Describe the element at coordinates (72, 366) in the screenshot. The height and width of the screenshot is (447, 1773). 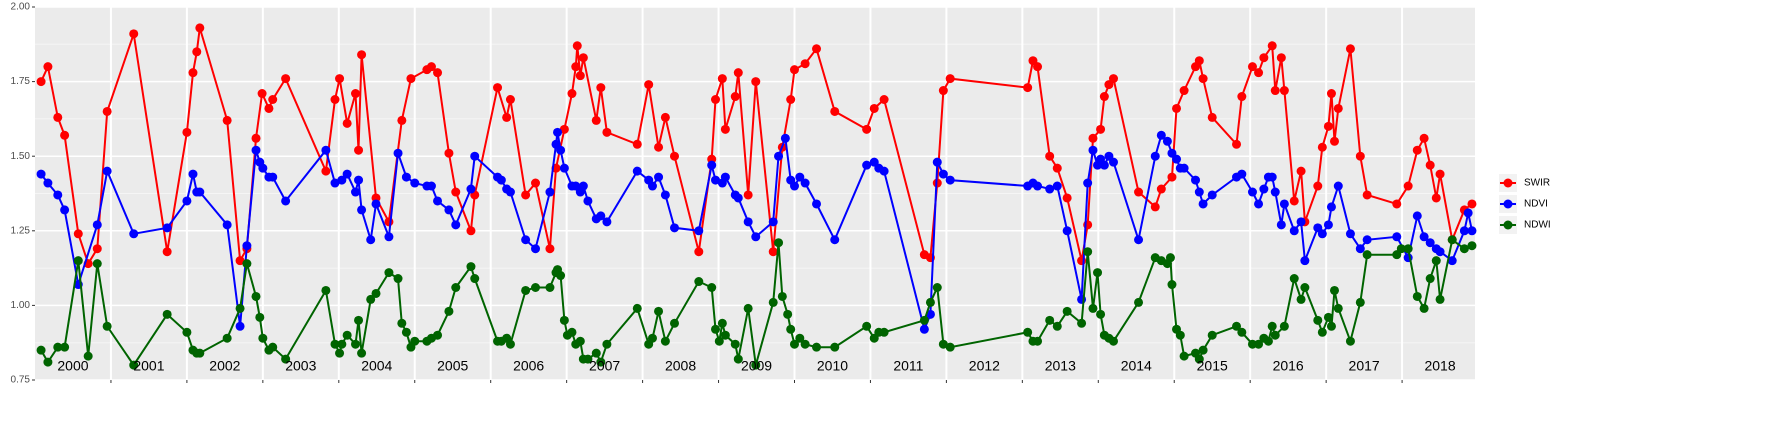
I see `year-label: 2000` at that location.